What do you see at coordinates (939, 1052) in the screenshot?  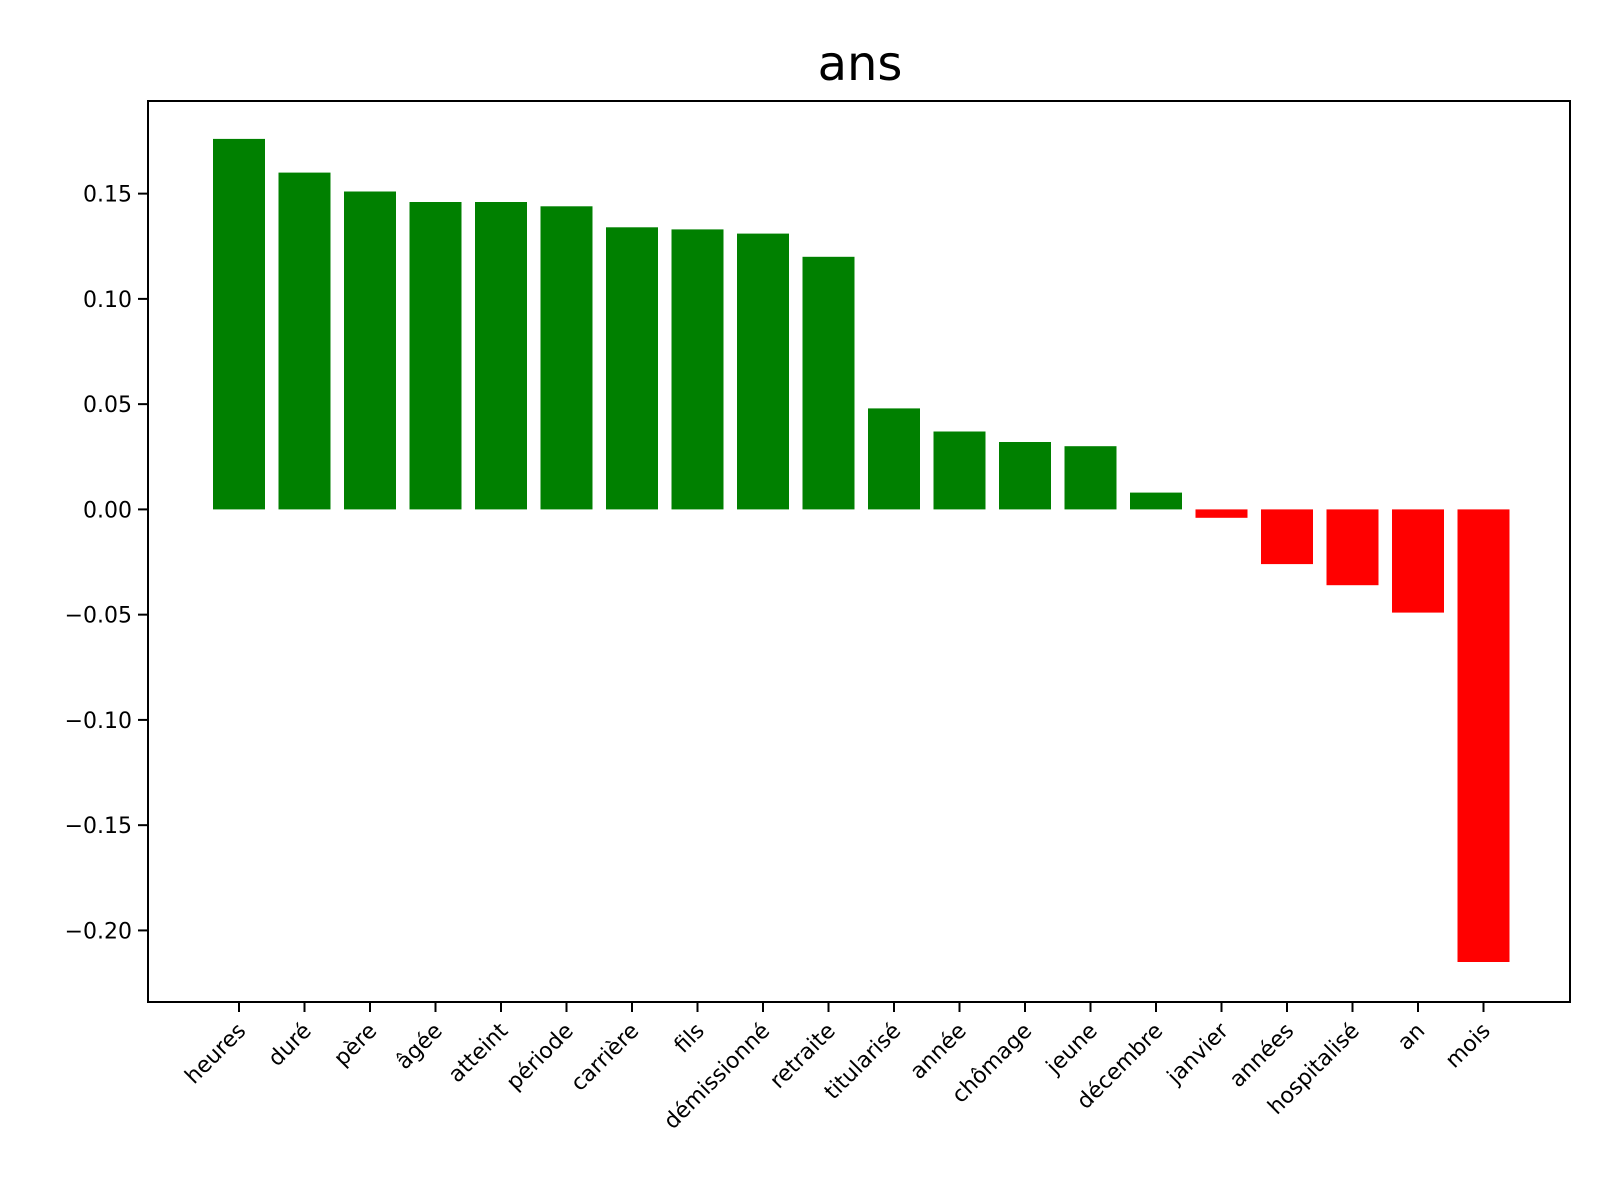 I see `x-tick-label: année` at bounding box center [939, 1052].